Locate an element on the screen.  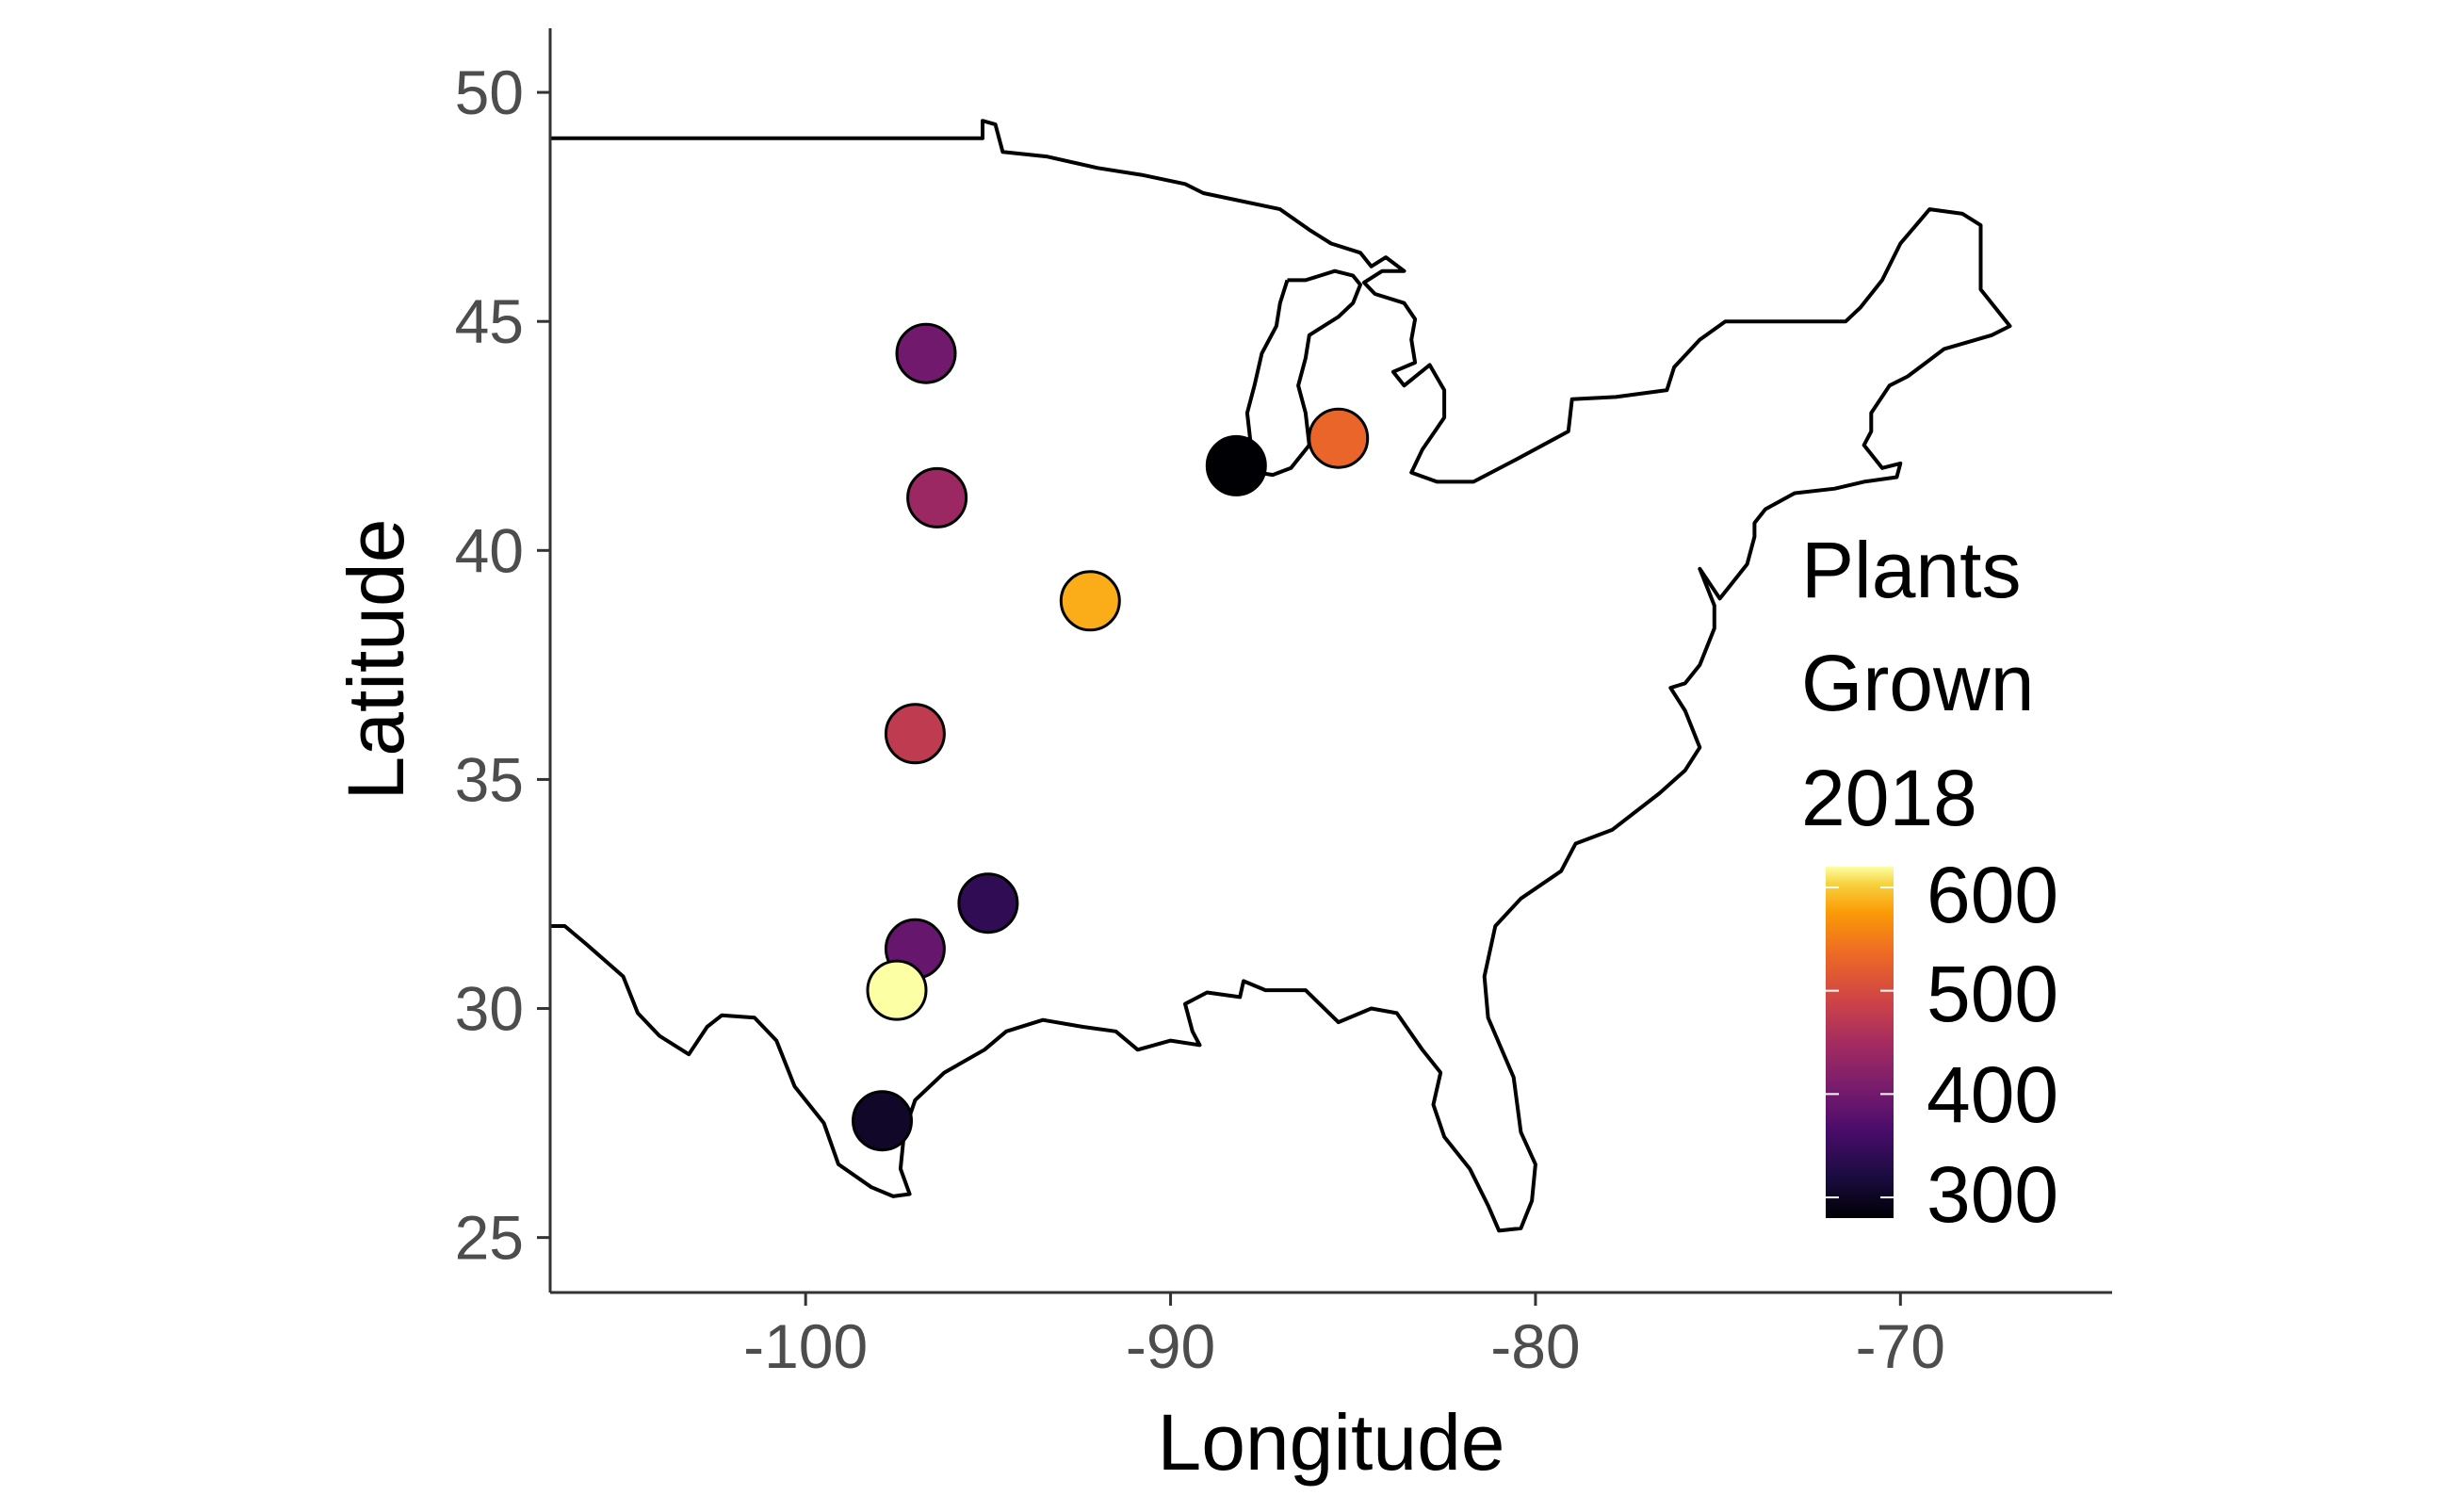
x-tick-label-4: -70 is located at coordinates (1900, 1346).